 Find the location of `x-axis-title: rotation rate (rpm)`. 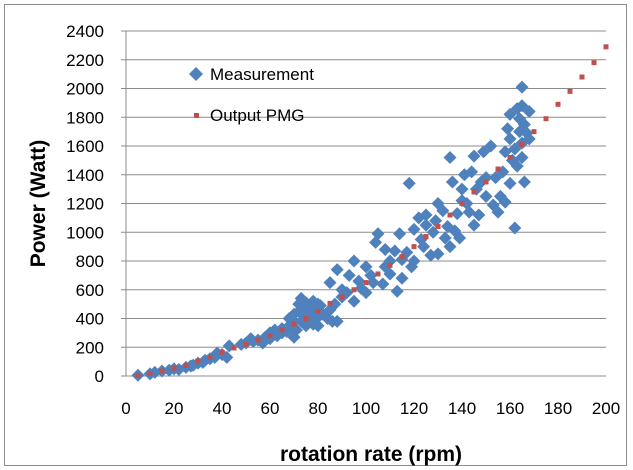

x-axis-title: rotation rate (rpm) is located at coordinates (371, 454).